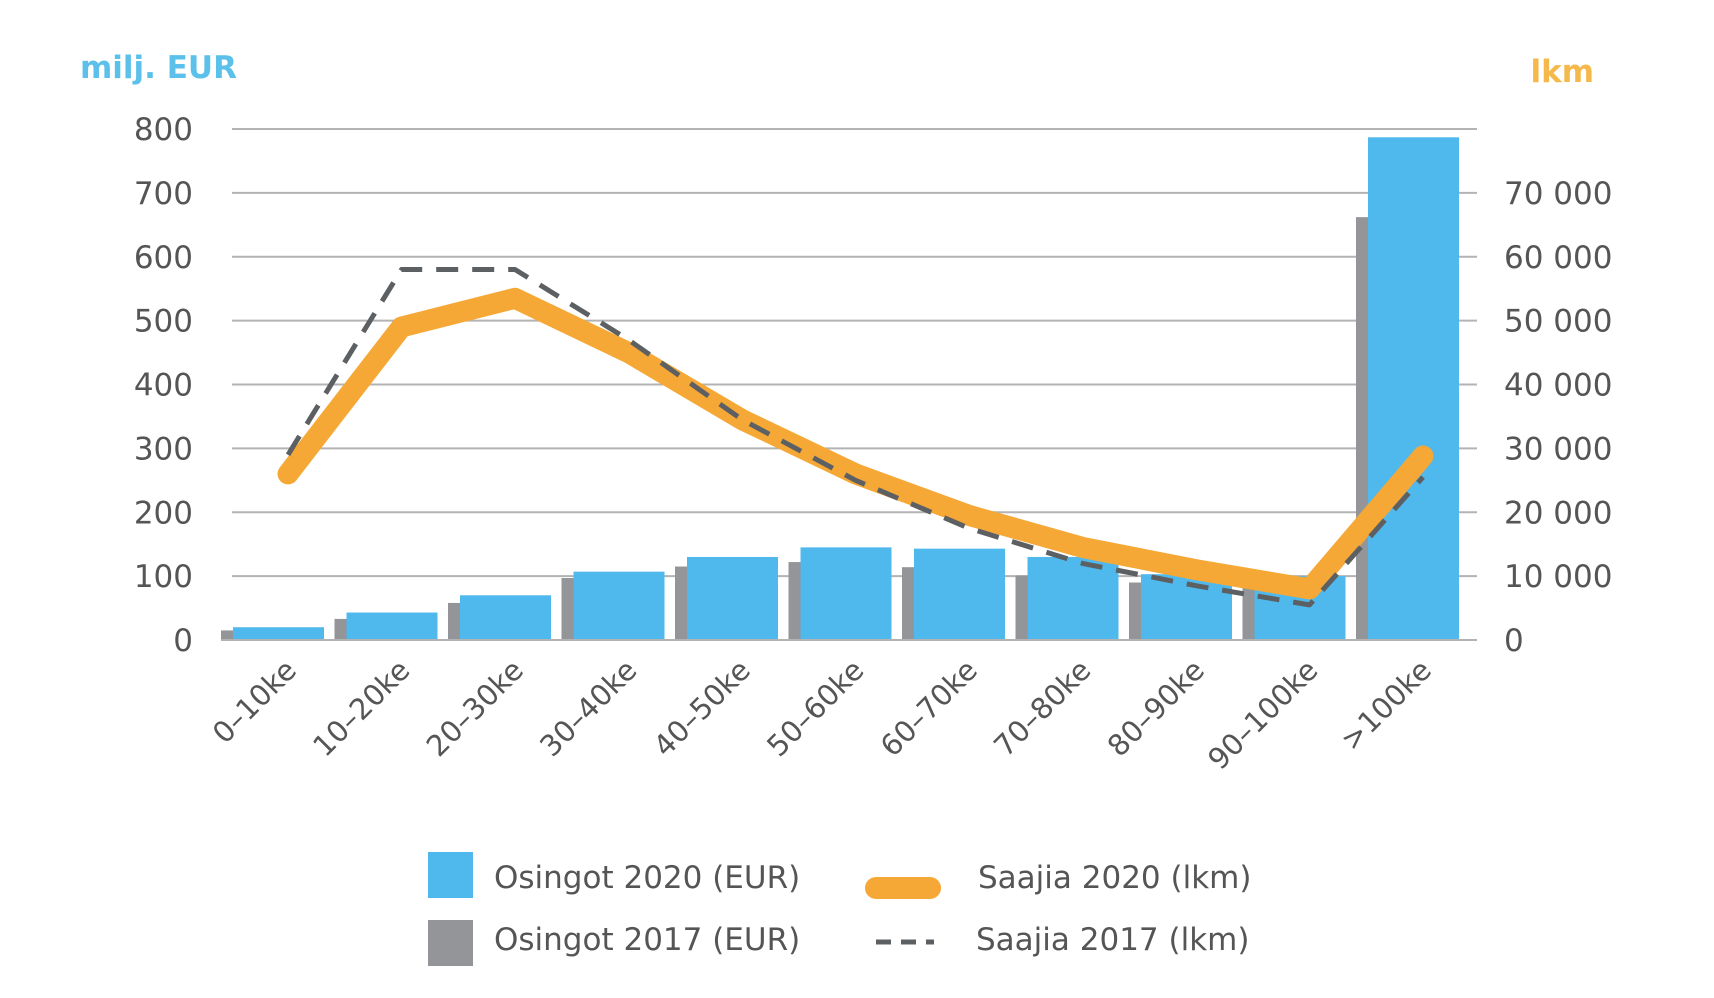  What do you see at coordinates (454, 621) in the screenshot?
I see `bar-osingot-2017-20-30ke` at bounding box center [454, 621].